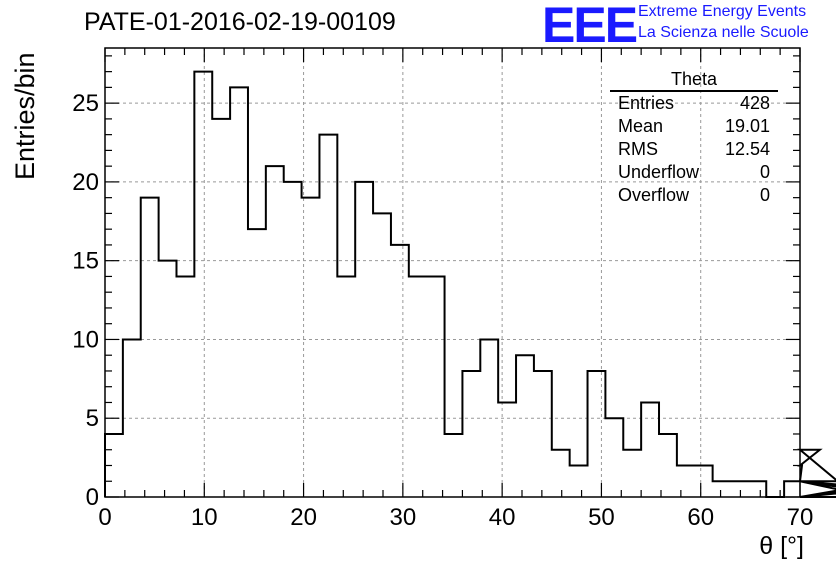  I want to click on x-tick-label: 0, so click(104, 517).